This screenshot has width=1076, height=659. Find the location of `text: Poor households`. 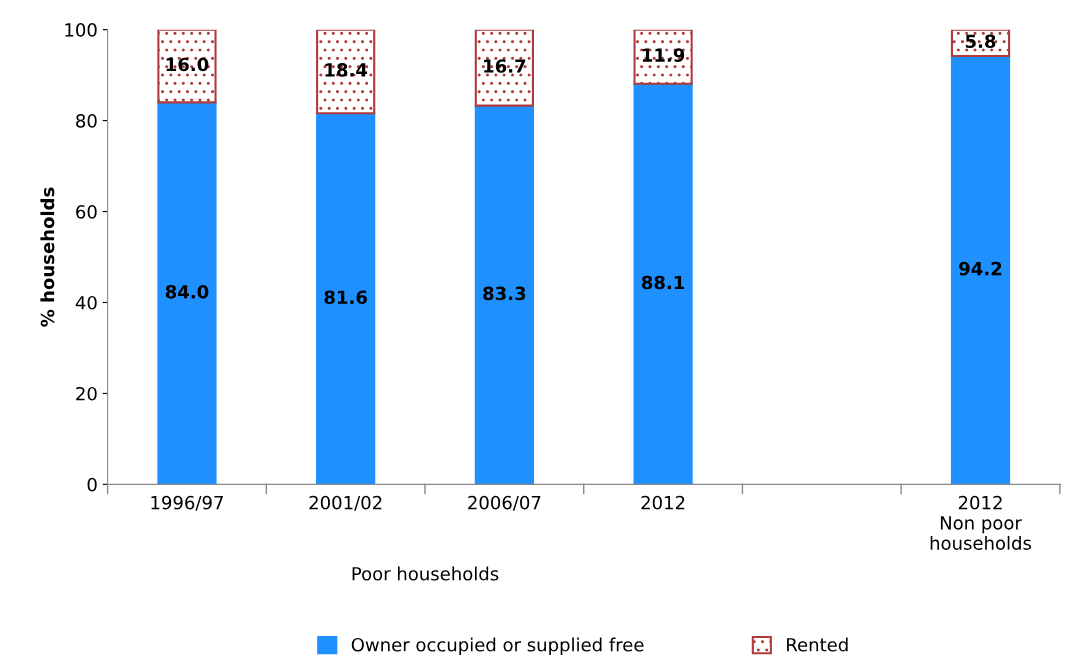

text: Poor households is located at coordinates (425, 573).